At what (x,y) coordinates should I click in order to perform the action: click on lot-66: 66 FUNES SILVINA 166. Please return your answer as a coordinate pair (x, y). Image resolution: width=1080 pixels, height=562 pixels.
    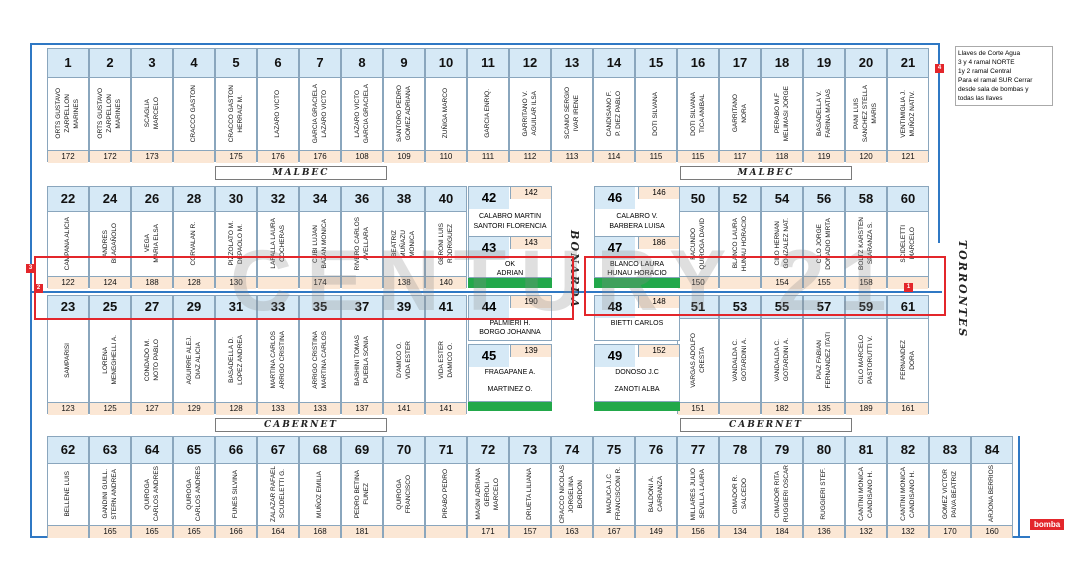
    Looking at the image, I should click on (236, 487).